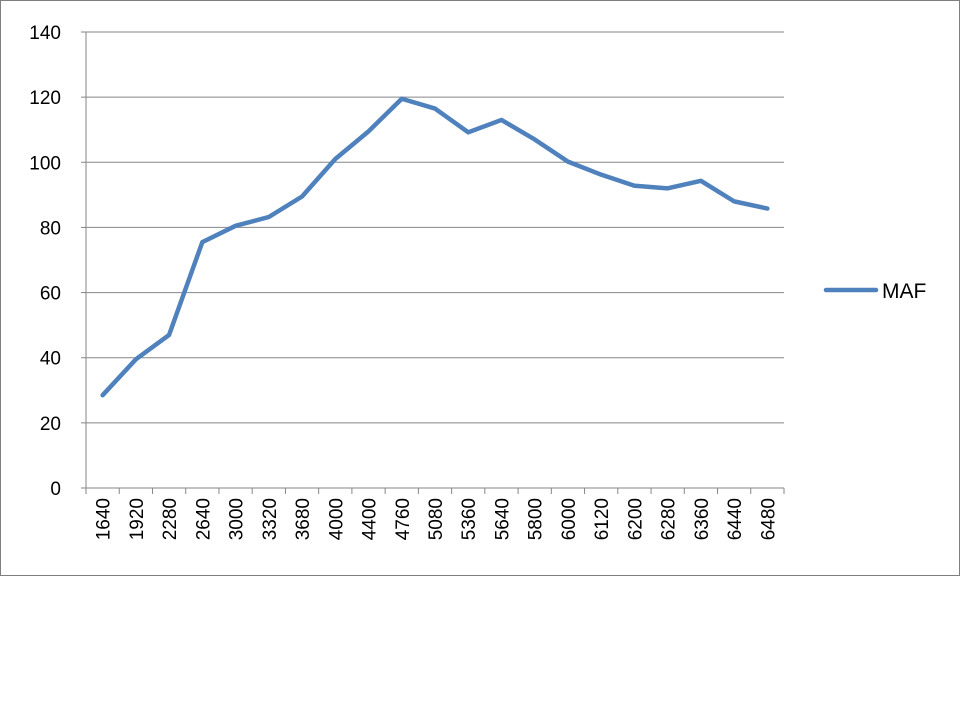 The image size is (960, 720). Describe the element at coordinates (336, 519) in the screenshot. I see `x-tick-label: 4000` at that location.